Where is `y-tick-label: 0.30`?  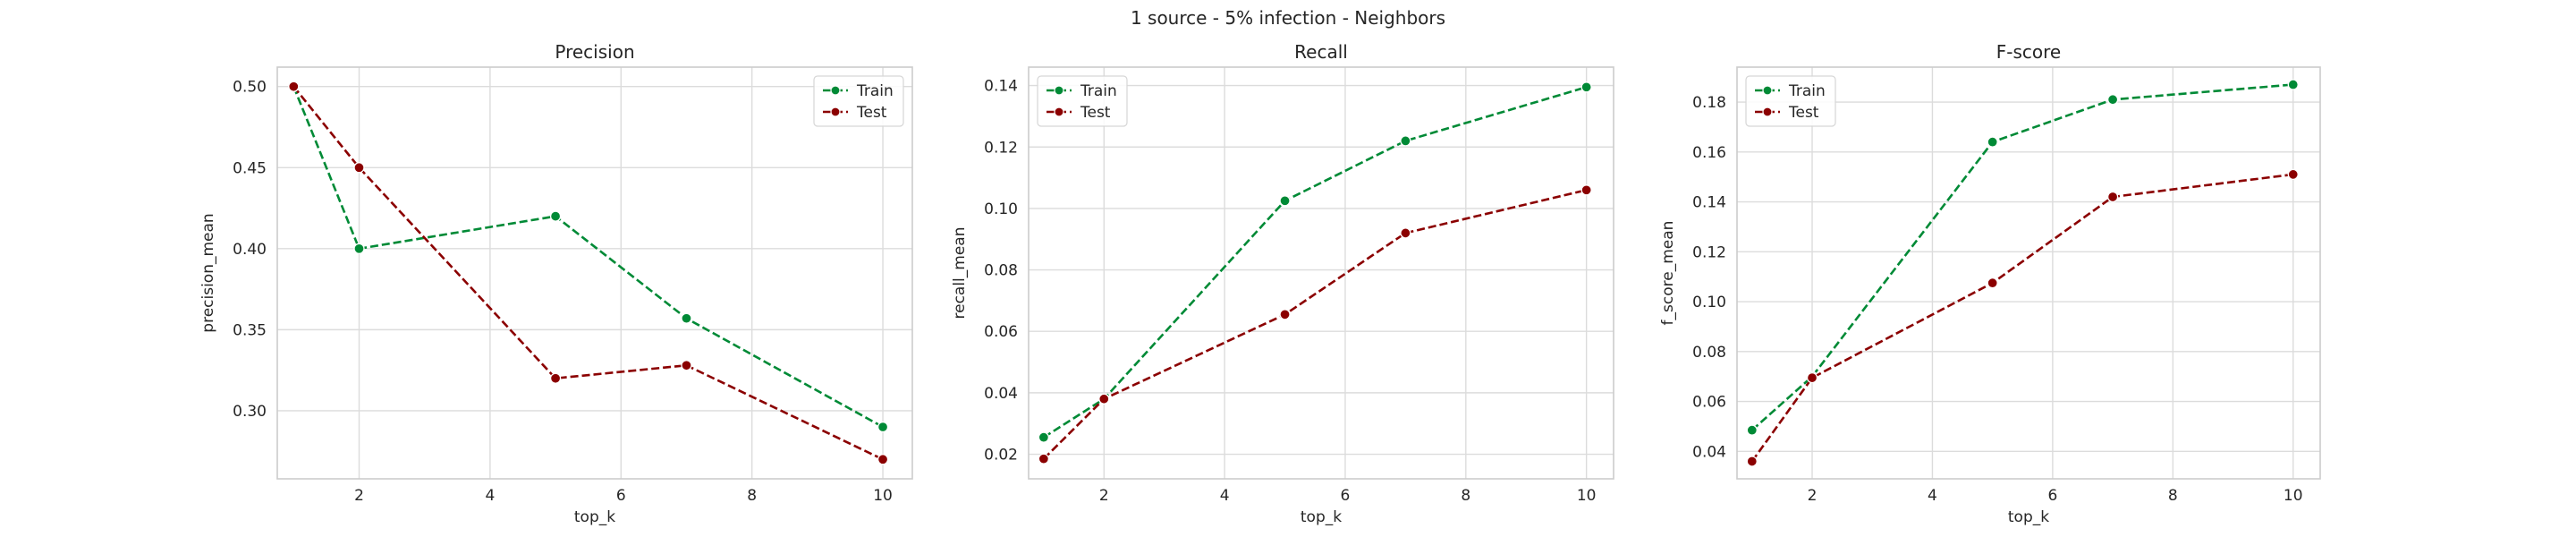 y-tick-label: 0.30 is located at coordinates (250, 412).